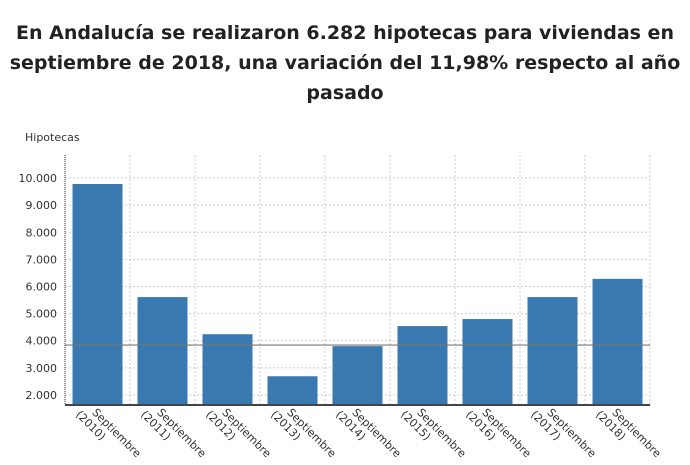 This screenshot has width=690, height=465. What do you see at coordinates (42, 341) in the screenshot?
I see `y-tick-label: 4.000` at bounding box center [42, 341].